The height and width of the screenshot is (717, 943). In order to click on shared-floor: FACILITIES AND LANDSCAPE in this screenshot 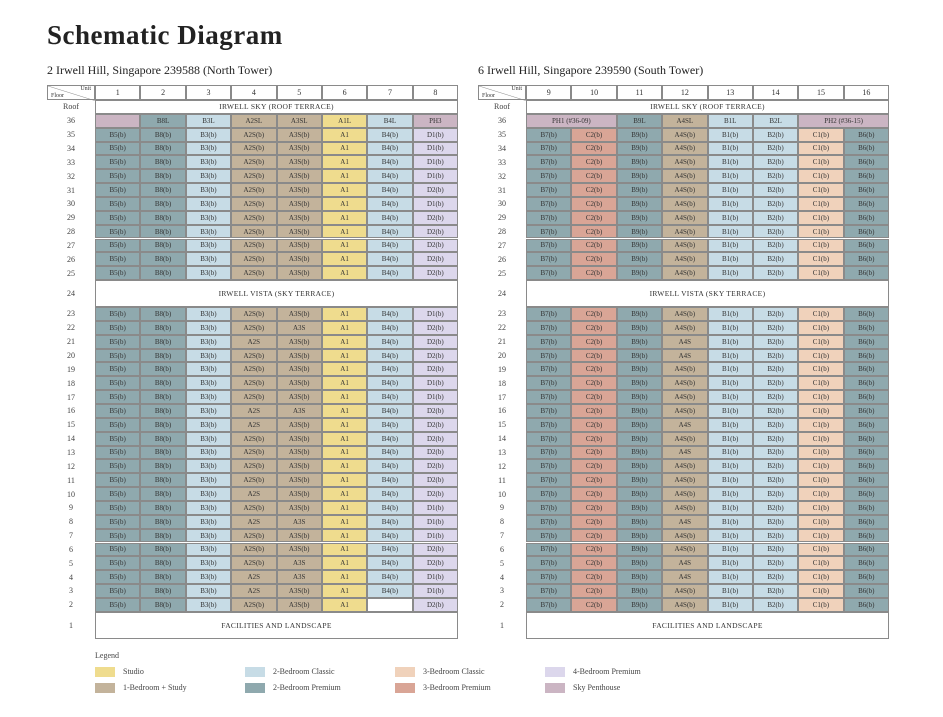, I will do `click(707, 625)`.